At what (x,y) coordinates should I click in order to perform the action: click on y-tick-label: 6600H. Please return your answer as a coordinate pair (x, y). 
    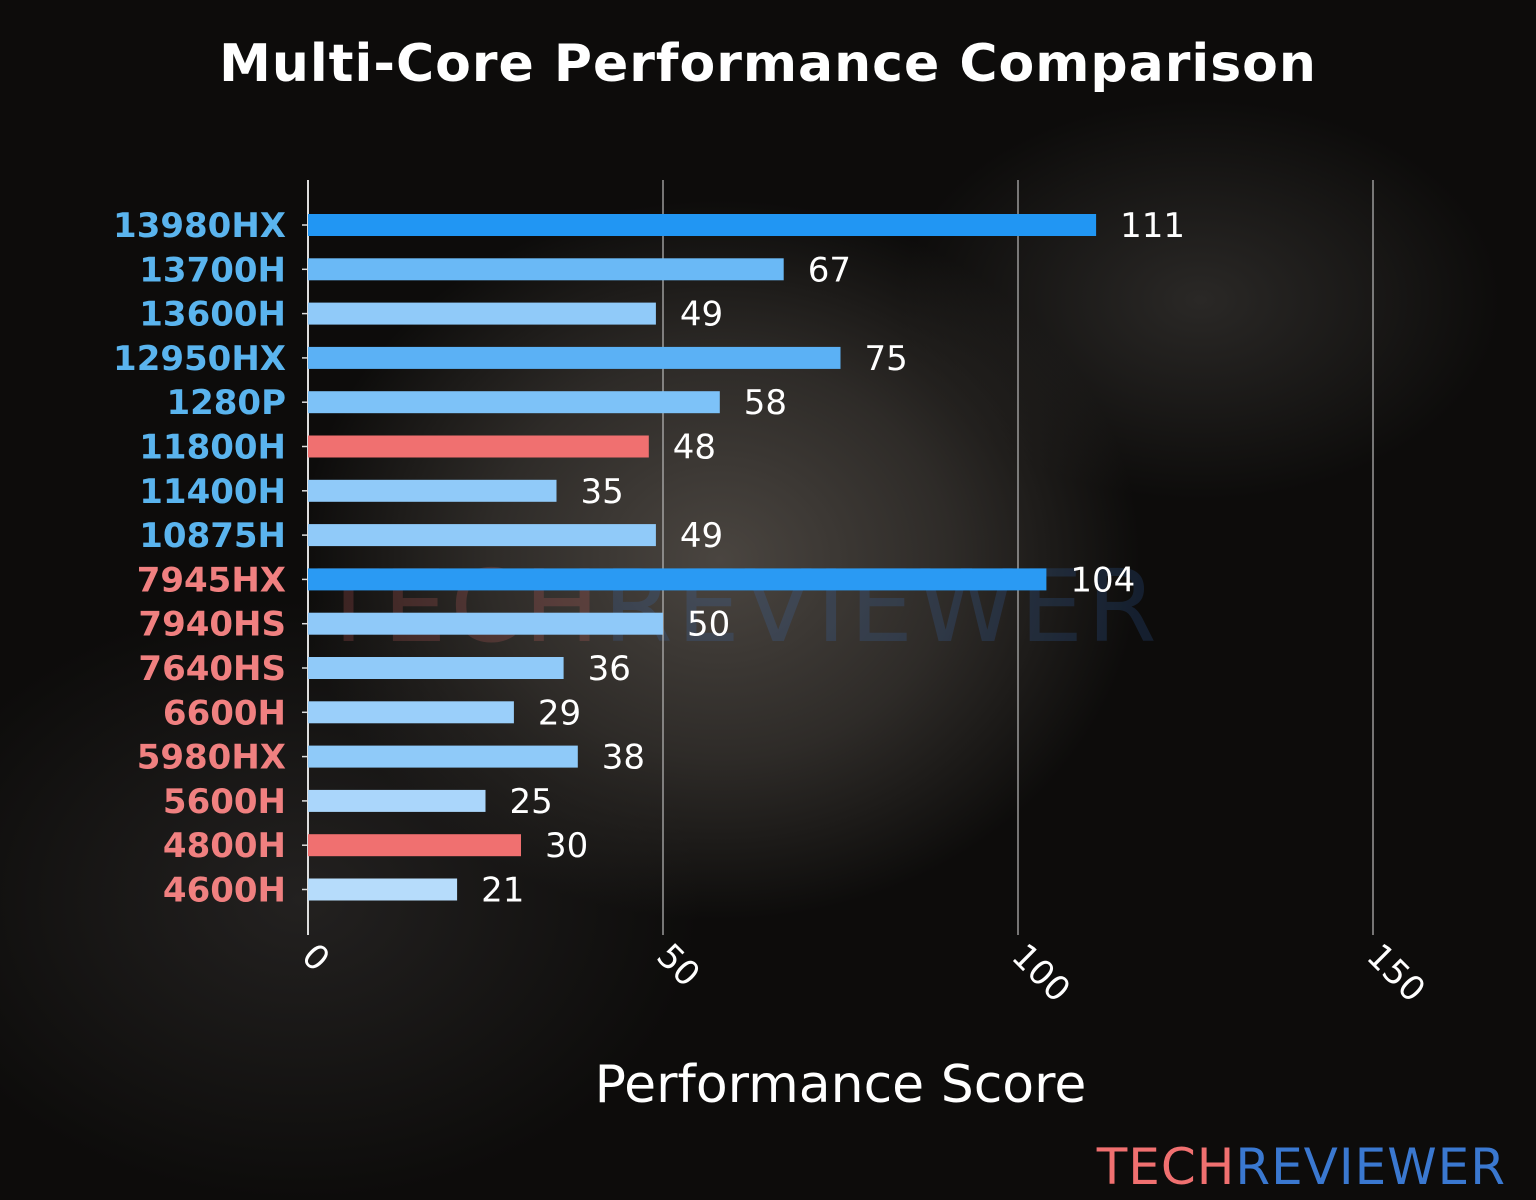
    Looking at the image, I should click on (224, 713).